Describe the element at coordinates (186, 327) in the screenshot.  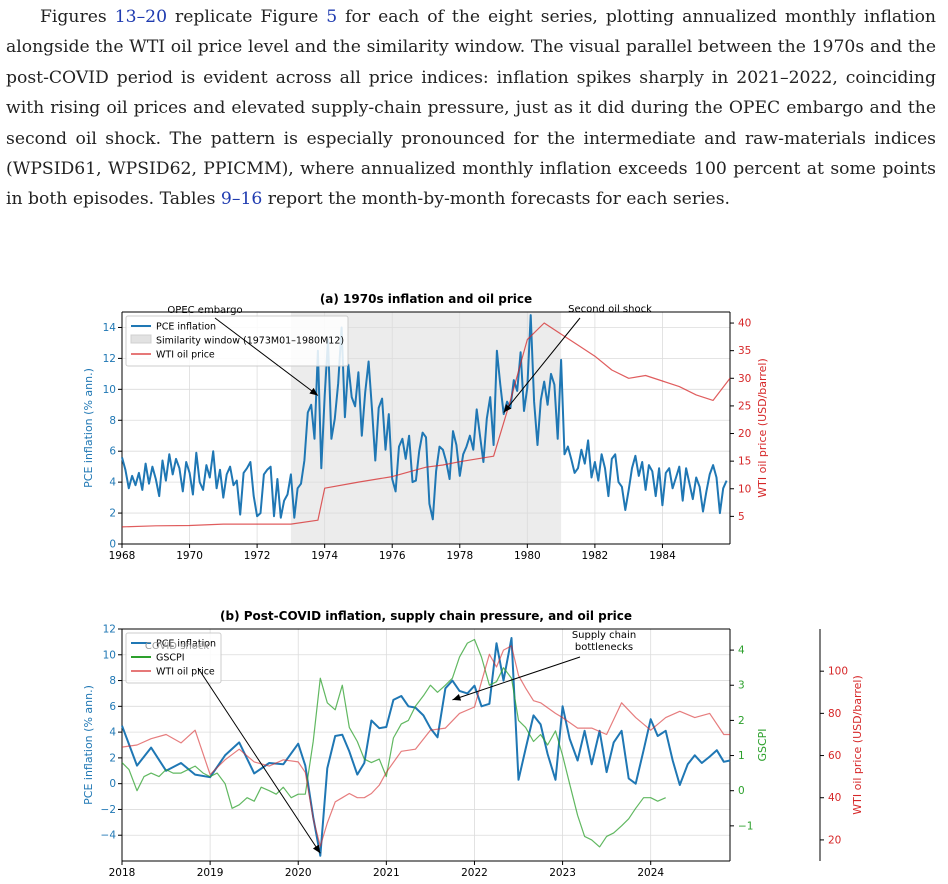
I see `legend-label: PCE inflation` at that location.